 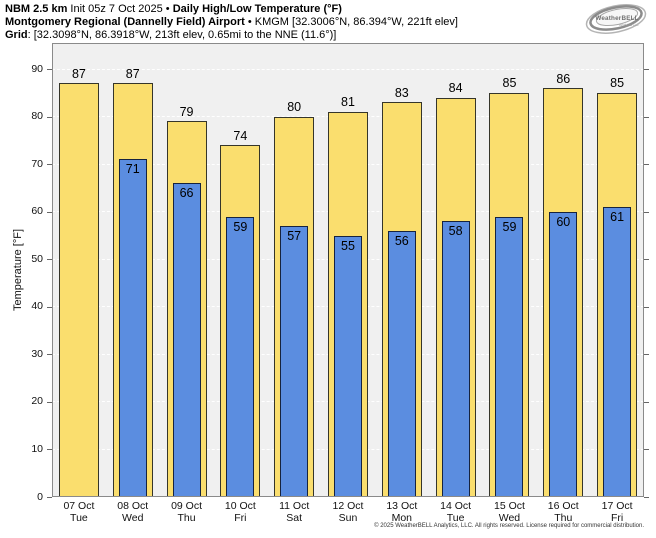 What do you see at coordinates (456, 506) in the screenshot?
I see `x-label-date: 14 Oct` at bounding box center [456, 506].